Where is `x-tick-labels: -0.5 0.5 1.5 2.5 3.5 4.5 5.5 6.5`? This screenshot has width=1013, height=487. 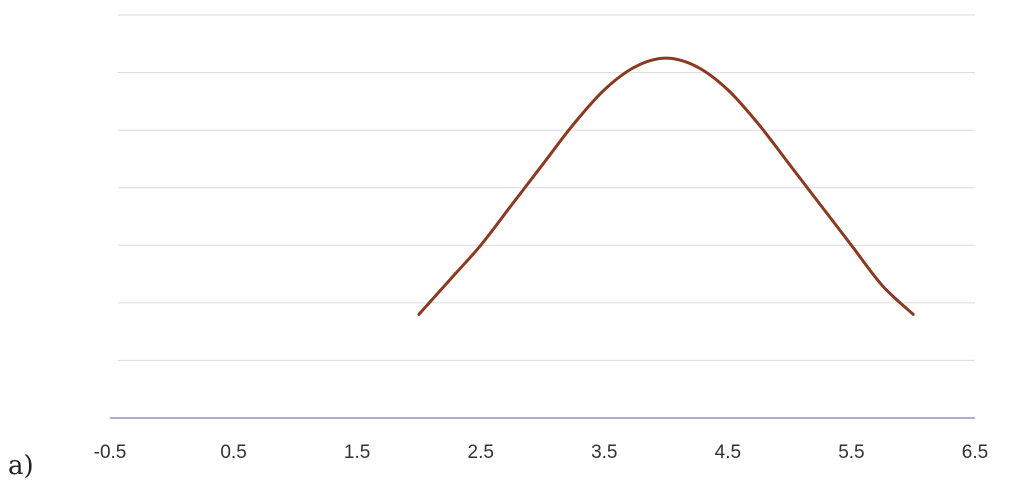 x-tick-labels: -0.5 0.5 1.5 2.5 3.5 4.5 5.5 6.5 is located at coordinates (541, 452).